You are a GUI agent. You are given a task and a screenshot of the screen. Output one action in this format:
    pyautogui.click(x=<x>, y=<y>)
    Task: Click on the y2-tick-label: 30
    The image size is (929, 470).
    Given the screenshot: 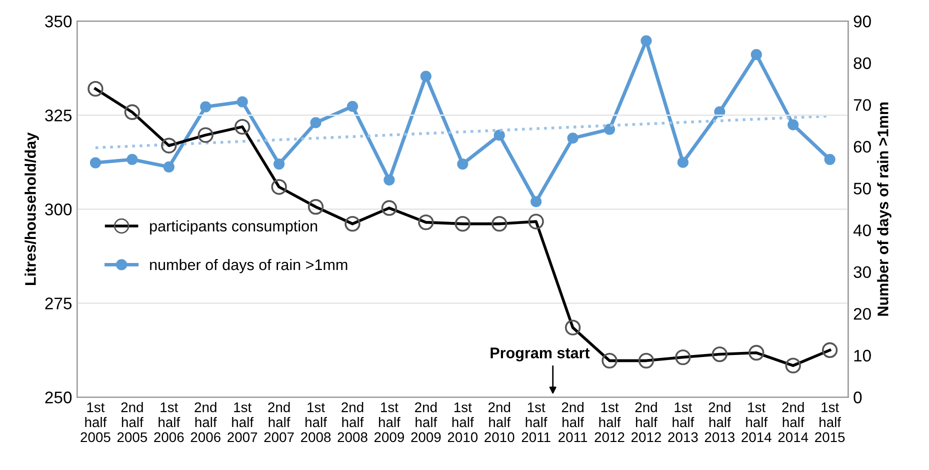 What is the action you would take?
    pyautogui.click(x=862, y=272)
    